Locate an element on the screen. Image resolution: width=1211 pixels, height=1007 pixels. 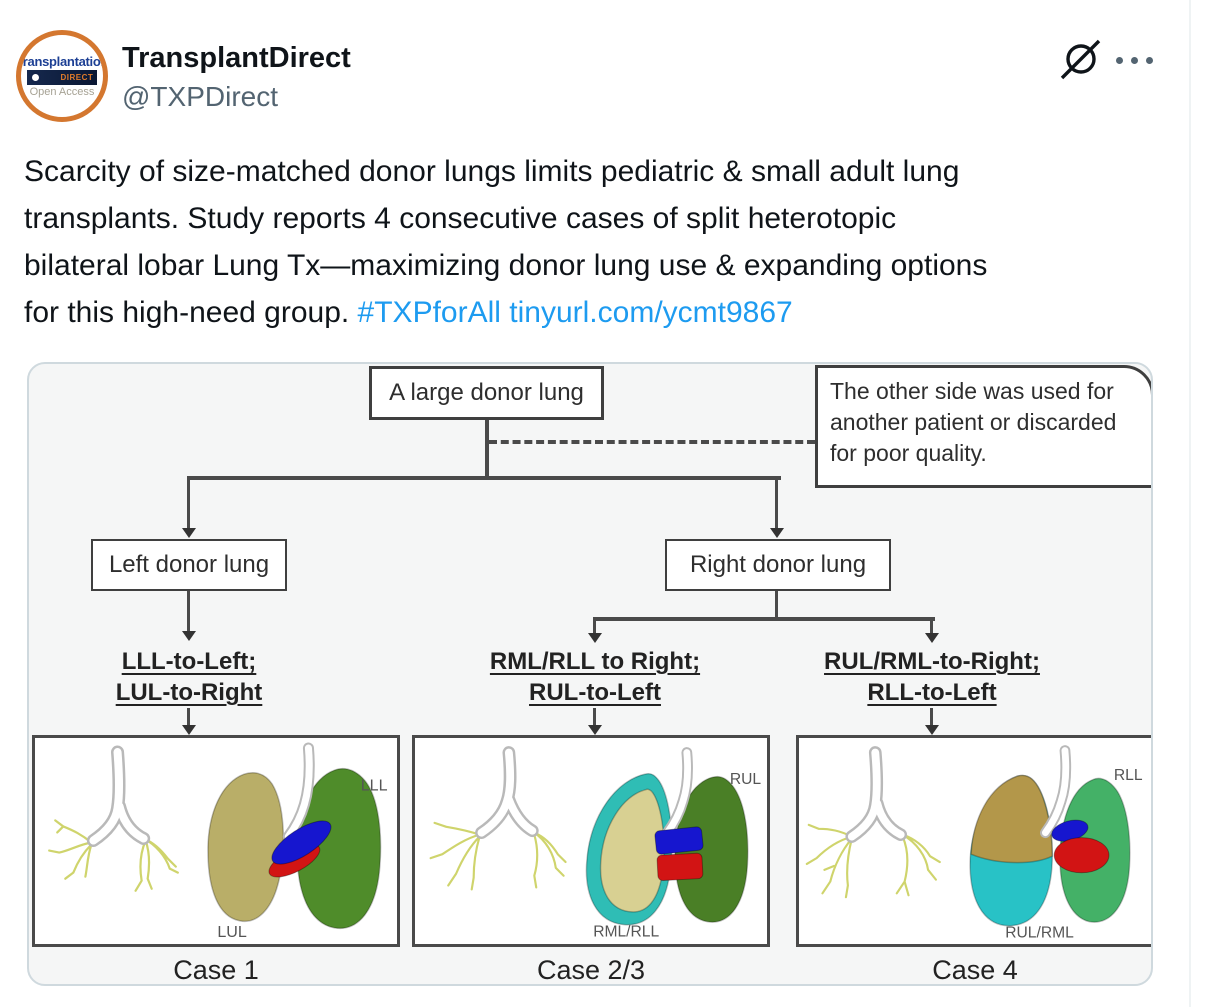
user-handle: @TXPDirect is located at coordinates (200, 96).